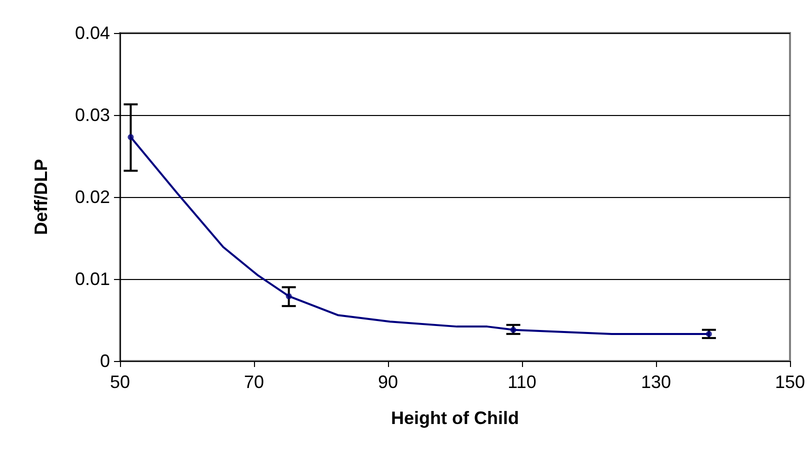 This screenshot has width=811, height=467. Describe the element at coordinates (790, 382) in the screenshot. I see `x-tick-label: 150` at that location.